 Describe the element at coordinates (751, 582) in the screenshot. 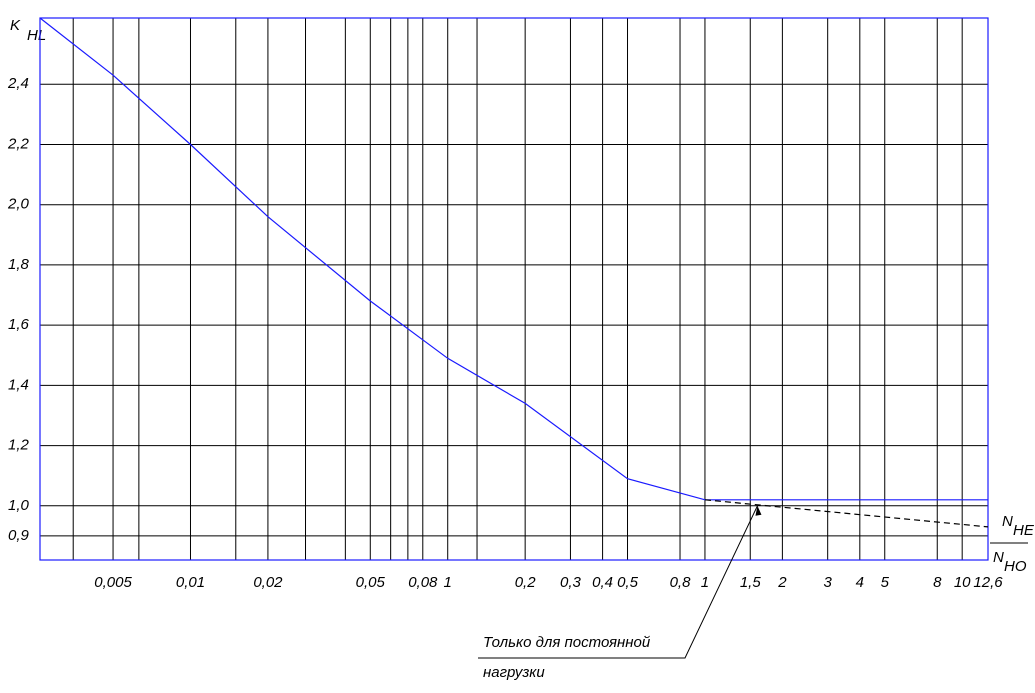

I see `x-tick-label: 1,5` at that location.